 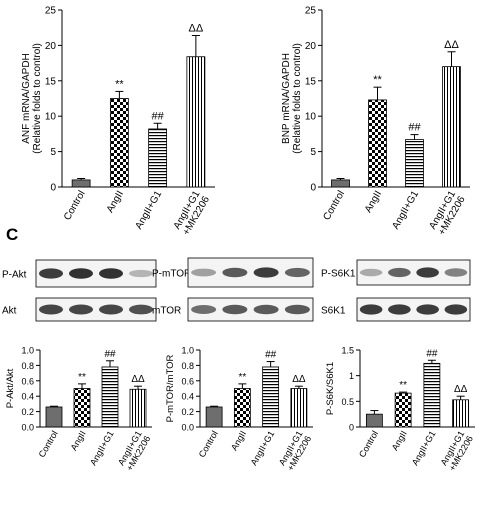 What do you see at coordinates (14, 275) in the screenshot?
I see `blot-label: P-Akt` at bounding box center [14, 275].